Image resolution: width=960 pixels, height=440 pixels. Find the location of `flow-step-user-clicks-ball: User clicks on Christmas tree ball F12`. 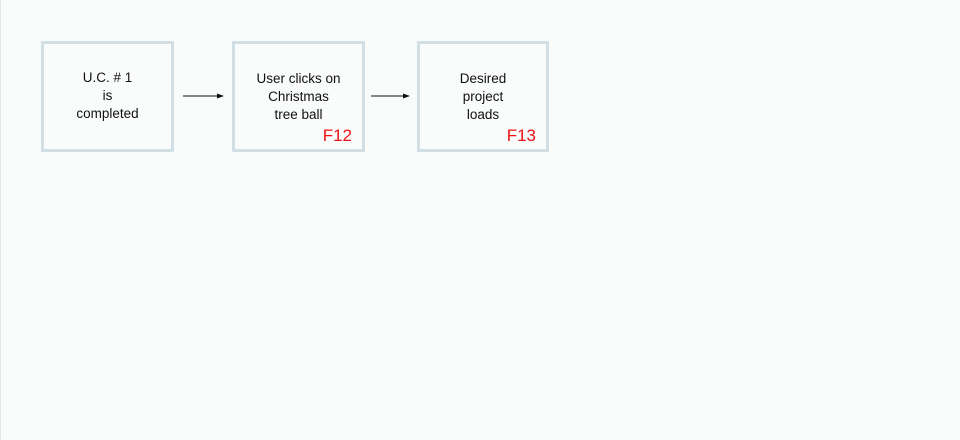

flow-step-user-clicks-ball: User clicks on Christmas tree ball F12 is located at coordinates (298, 96).